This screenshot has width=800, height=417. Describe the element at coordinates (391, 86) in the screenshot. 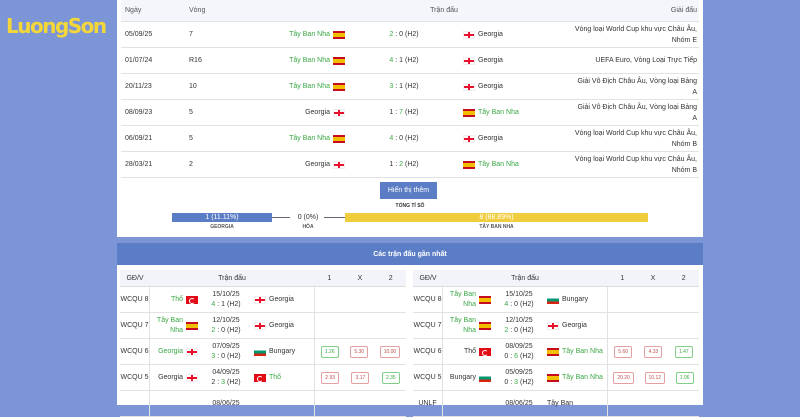

I see `home-goals: 3` at that location.